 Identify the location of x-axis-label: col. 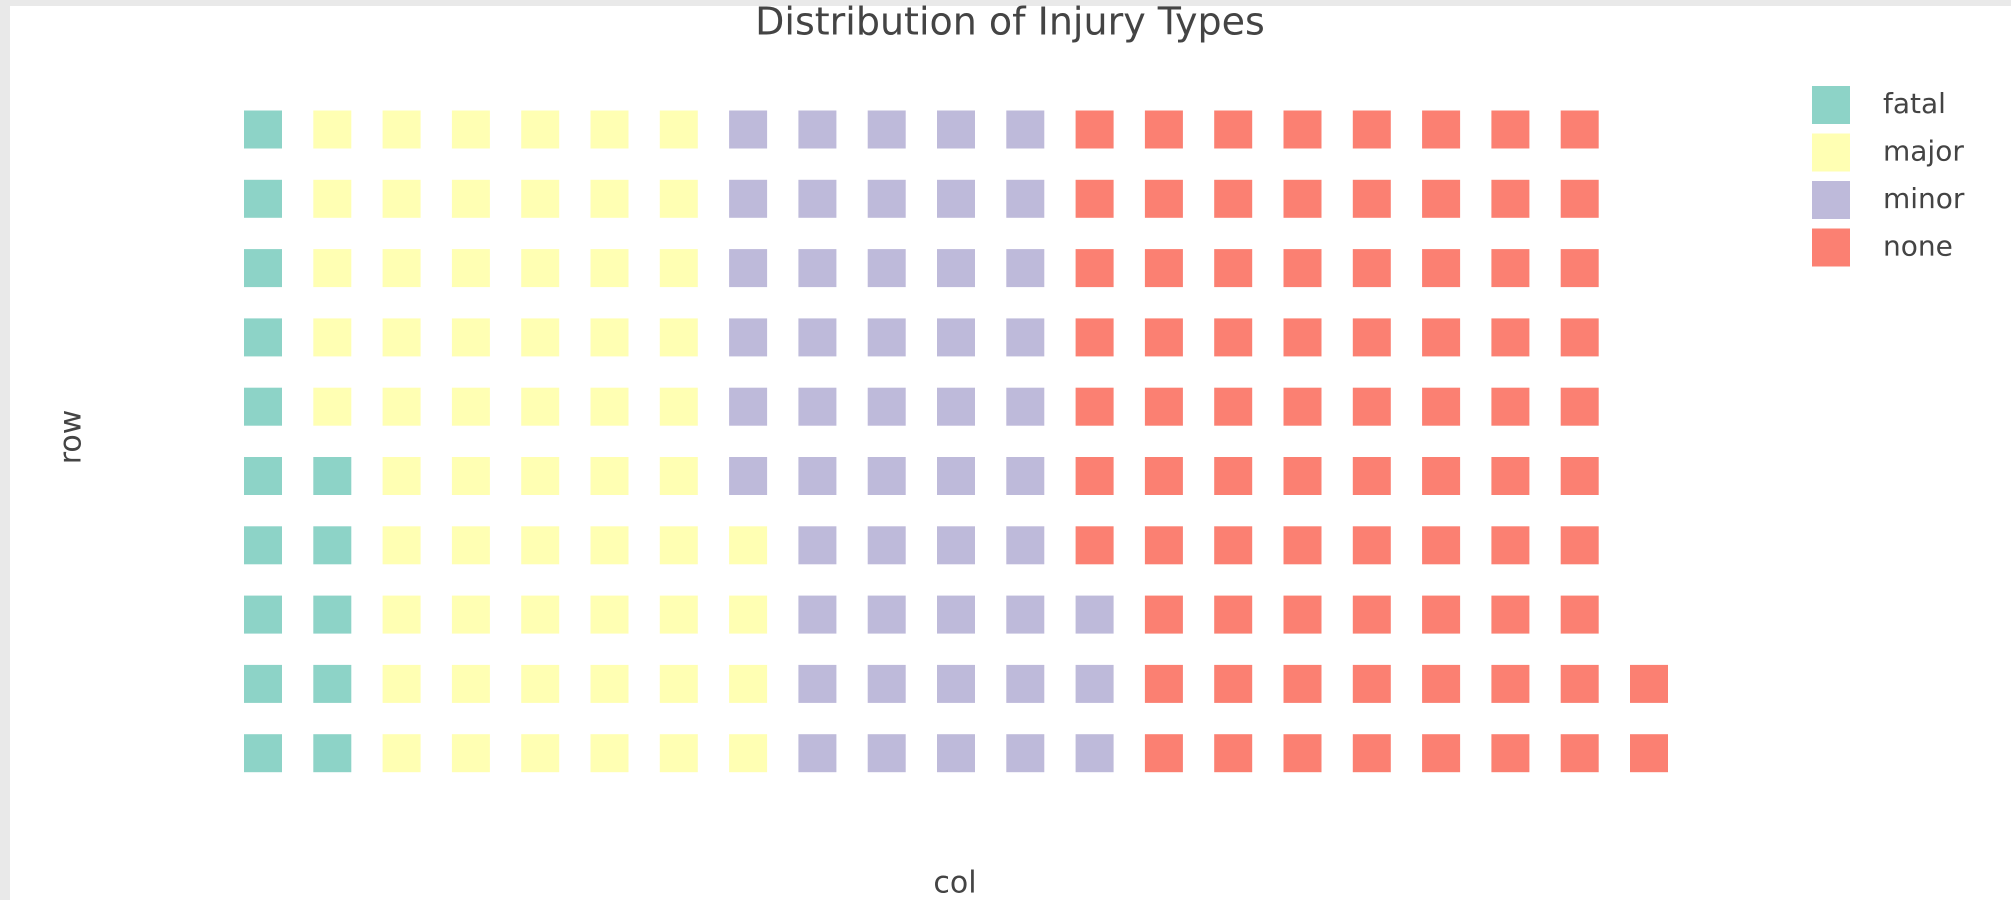
(954, 883).